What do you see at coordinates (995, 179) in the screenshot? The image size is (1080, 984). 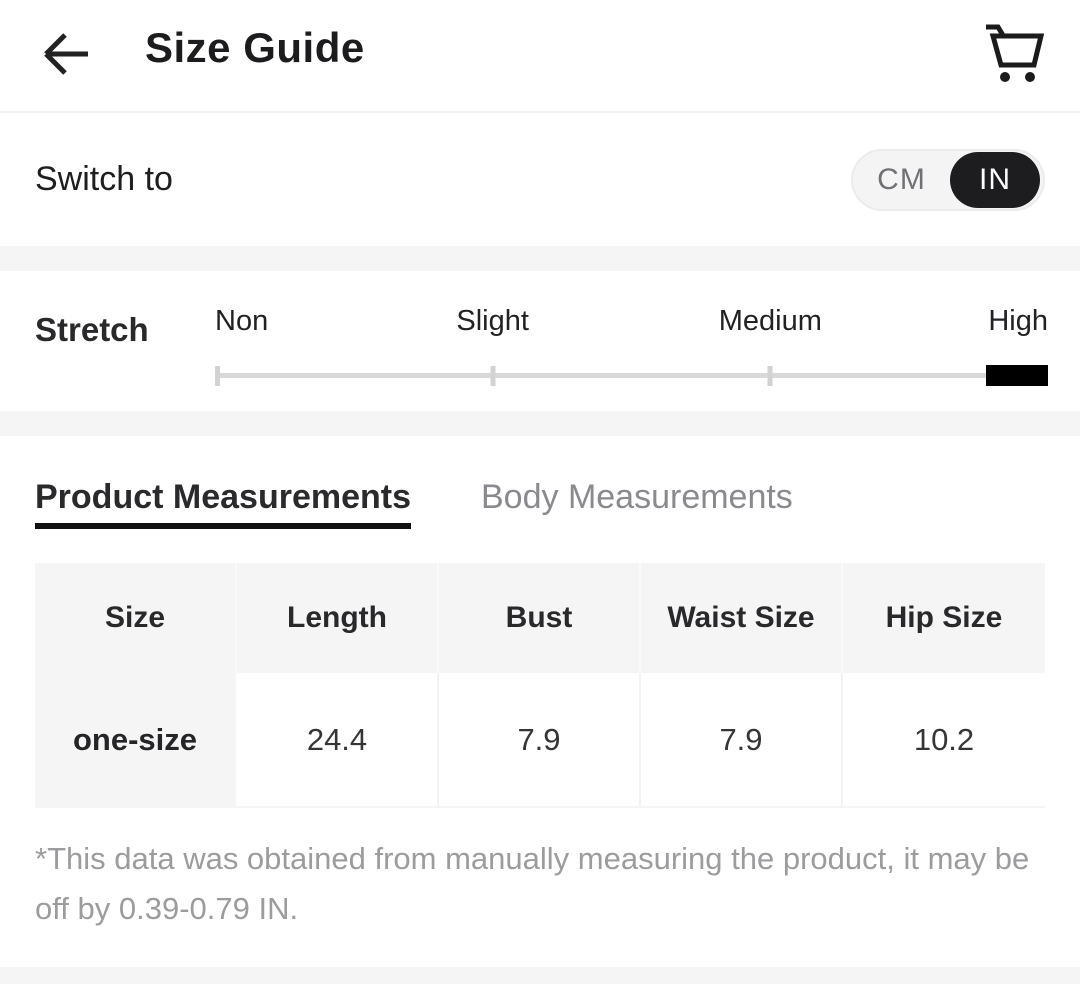 I see `unit-option-in: IN` at bounding box center [995, 179].